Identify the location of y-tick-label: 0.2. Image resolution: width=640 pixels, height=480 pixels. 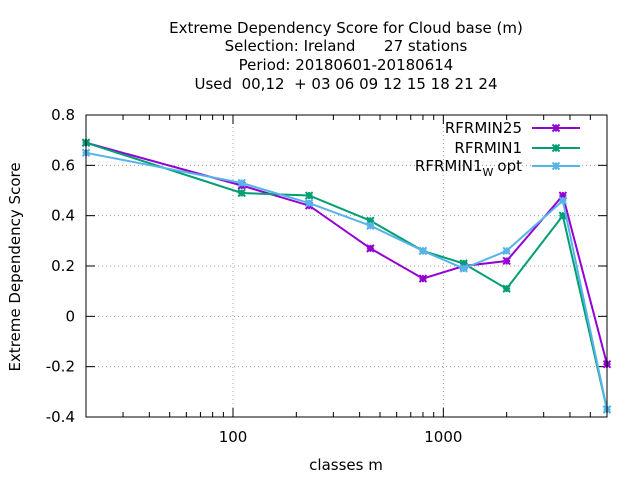
(63, 266).